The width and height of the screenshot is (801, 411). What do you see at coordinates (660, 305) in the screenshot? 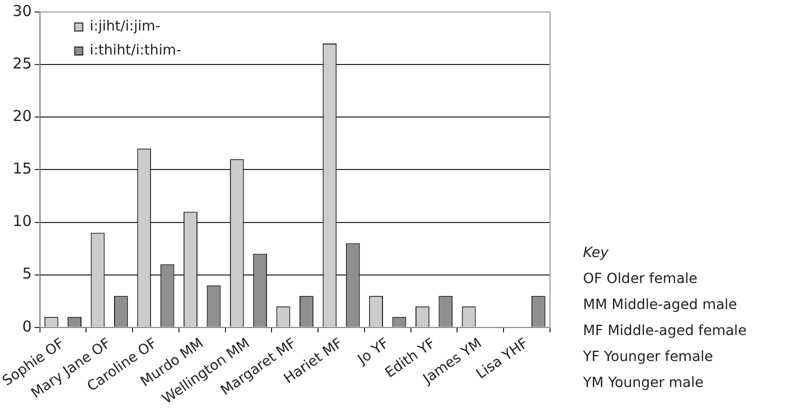
I see `text: MM Middle-aged male` at bounding box center [660, 305].